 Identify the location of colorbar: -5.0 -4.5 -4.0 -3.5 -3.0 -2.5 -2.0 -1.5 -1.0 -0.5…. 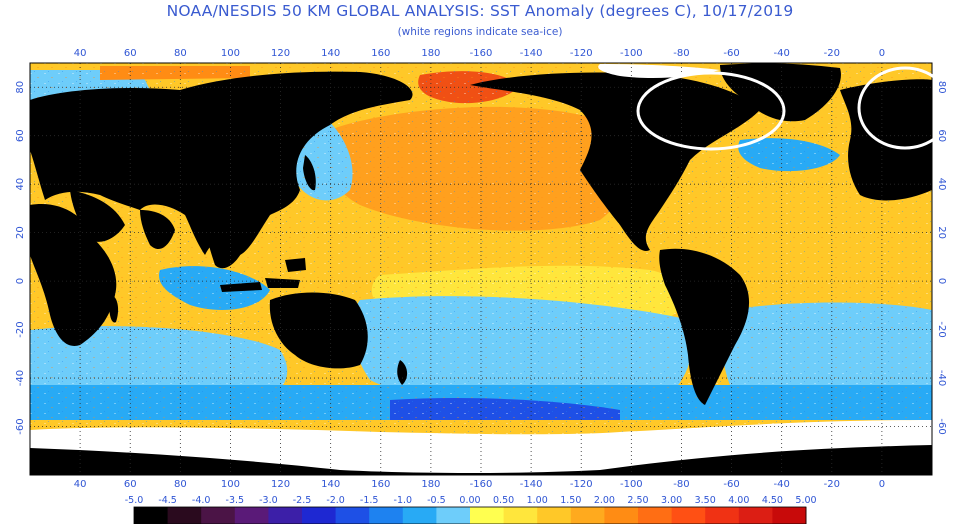
(471, 509).